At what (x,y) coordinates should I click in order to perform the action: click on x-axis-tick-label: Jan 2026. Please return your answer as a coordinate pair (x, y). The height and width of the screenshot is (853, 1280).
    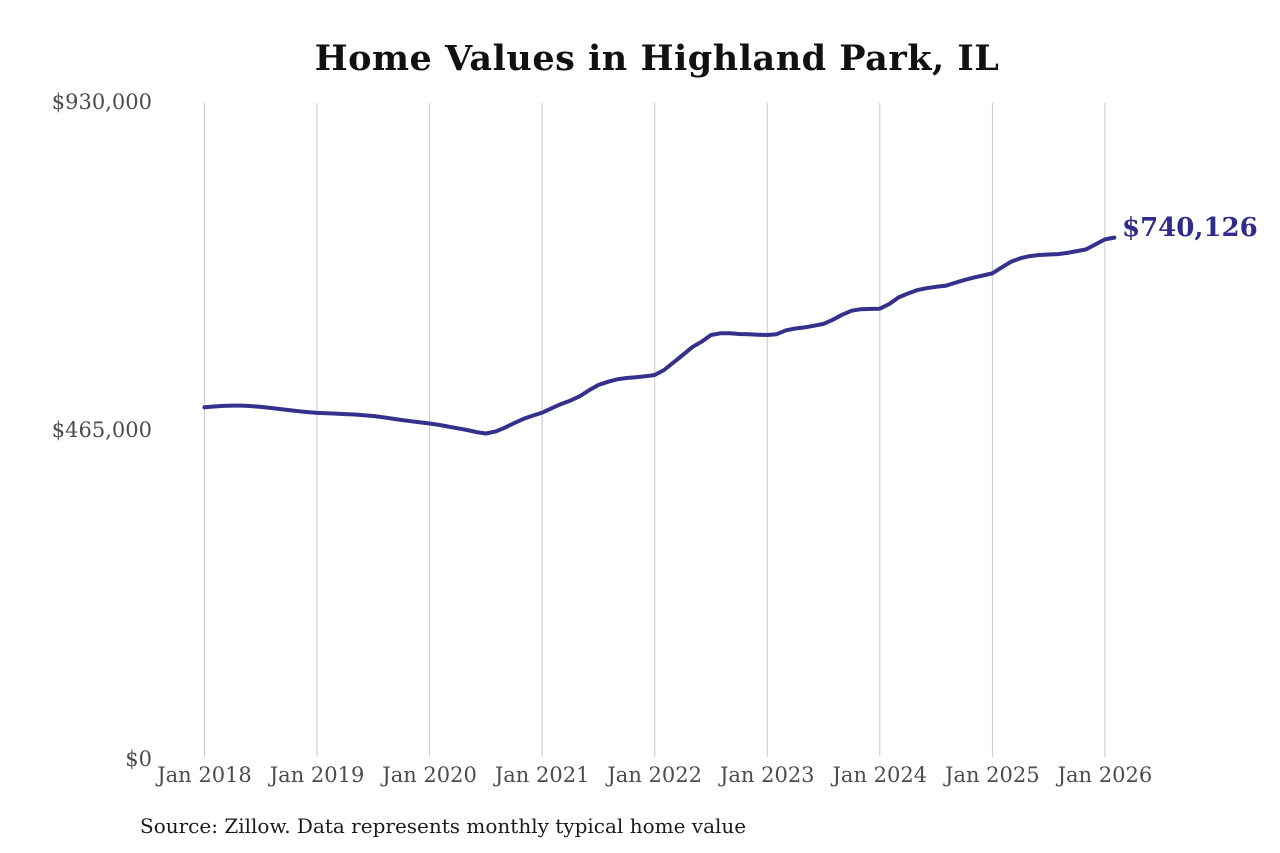
    Looking at the image, I should click on (1105, 775).